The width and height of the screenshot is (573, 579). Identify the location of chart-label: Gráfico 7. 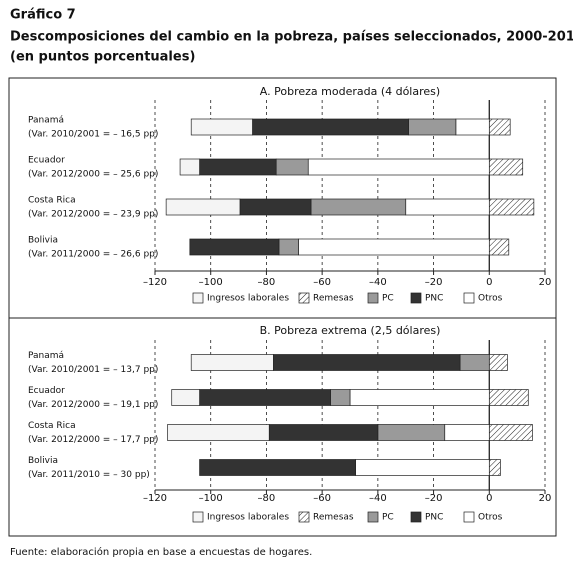
(43, 15).